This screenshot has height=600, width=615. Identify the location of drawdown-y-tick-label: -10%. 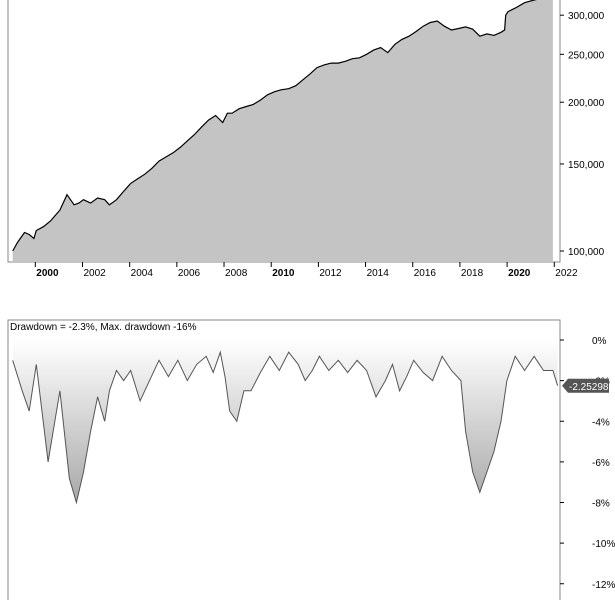
(603, 544).